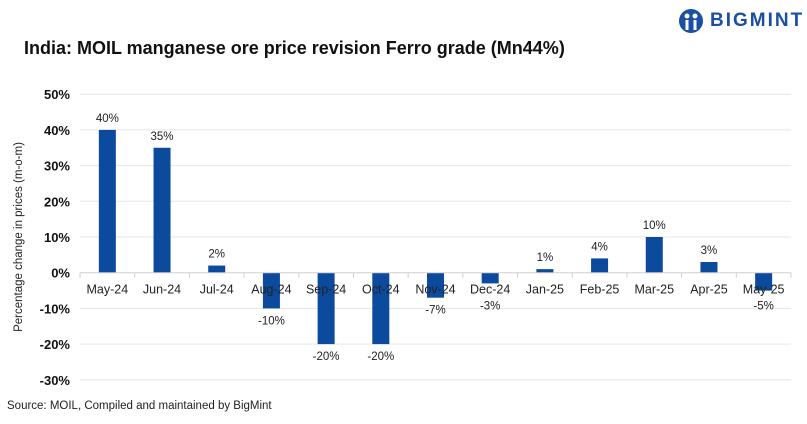 The height and width of the screenshot is (424, 807). What do you see at coordinates (217, 290) in the screenshot?
I see `x-tick-label: Jul-24` at bounding box center [217, 290].